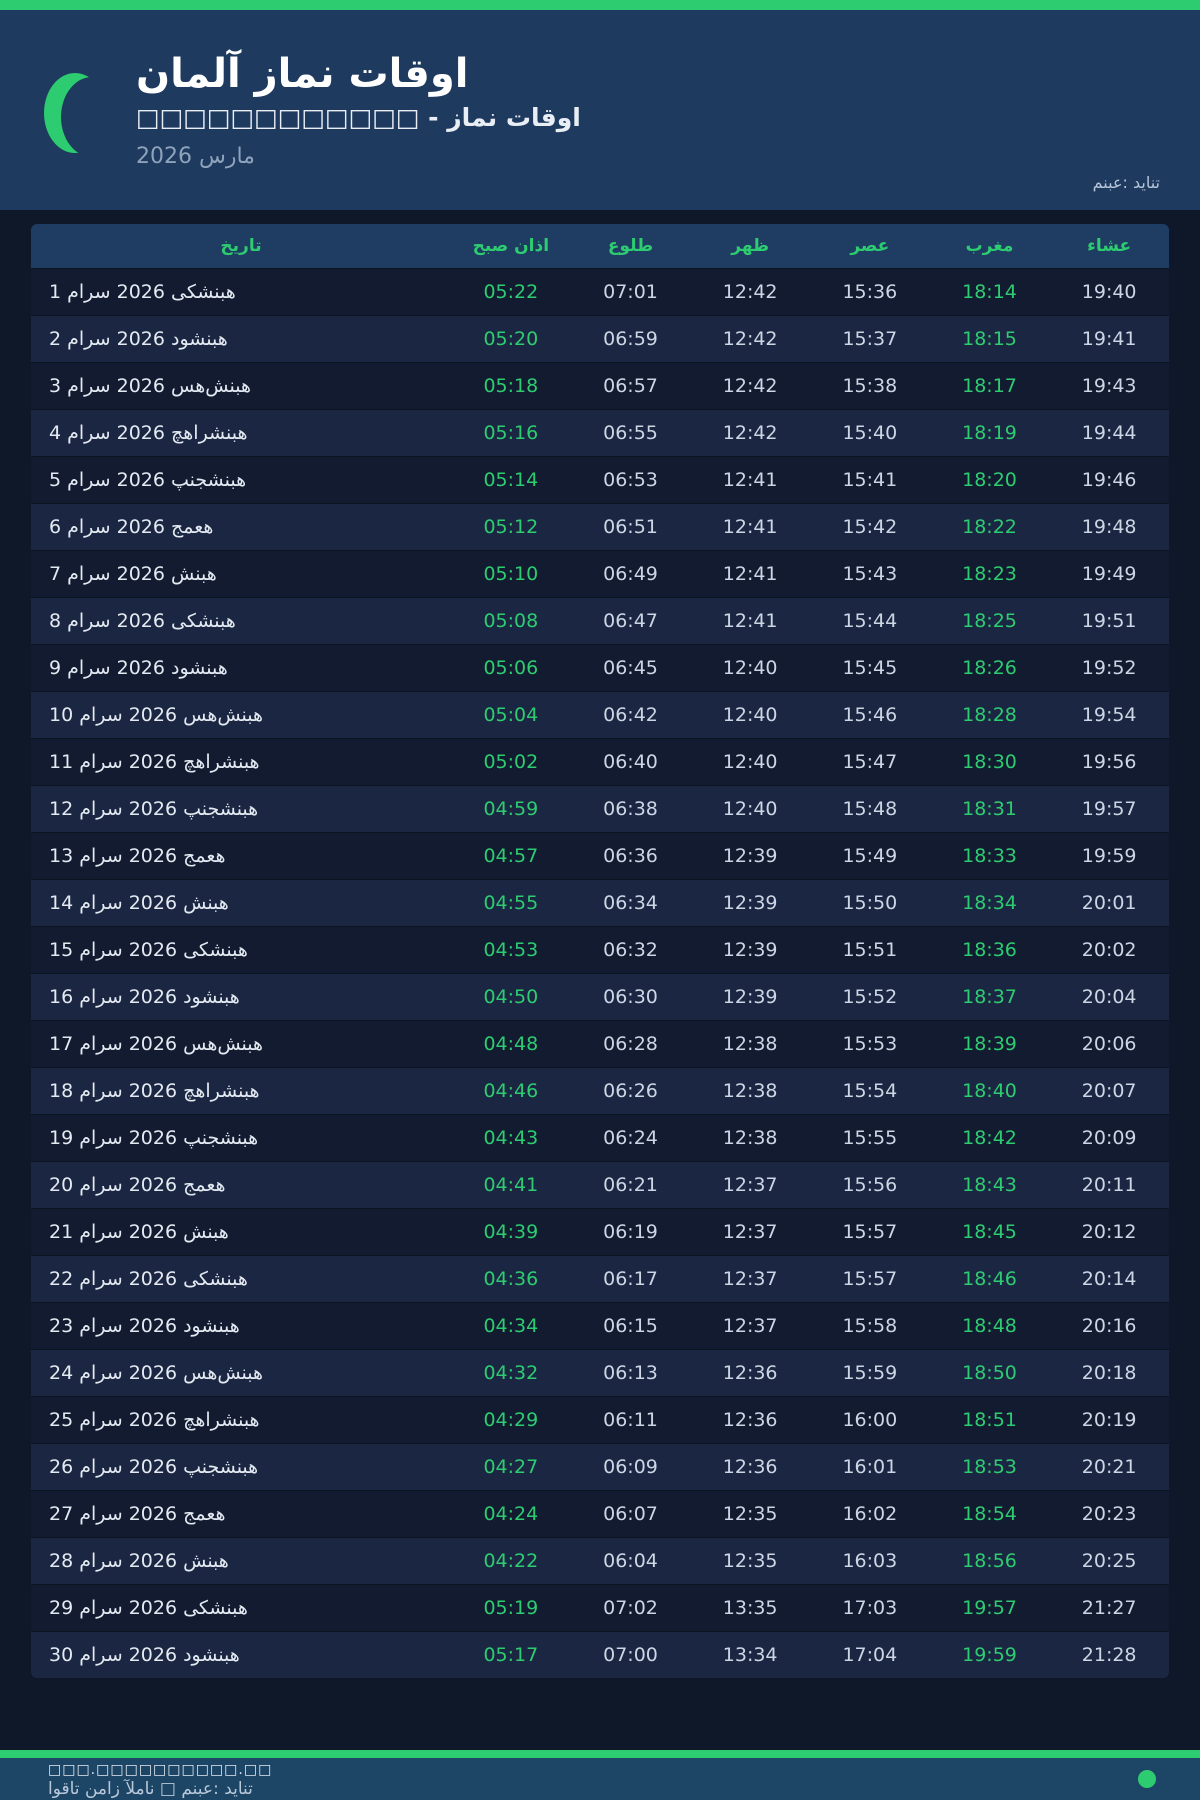  I want to click on cell-fajr: 05:08, so click(511, 621).